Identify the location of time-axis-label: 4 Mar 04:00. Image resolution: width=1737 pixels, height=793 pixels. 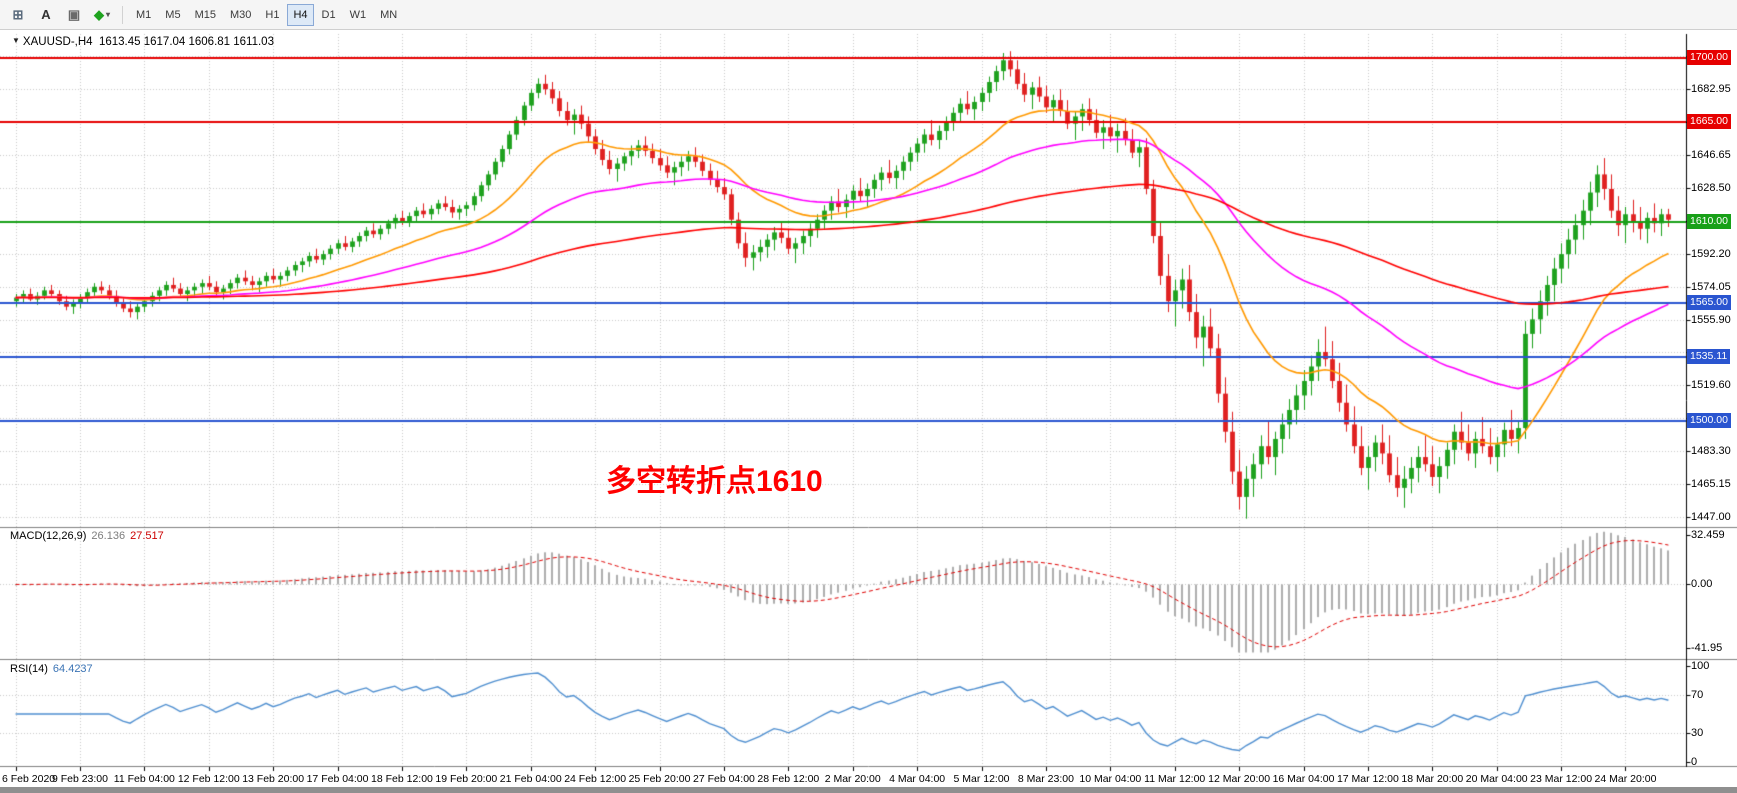
(917, 779).